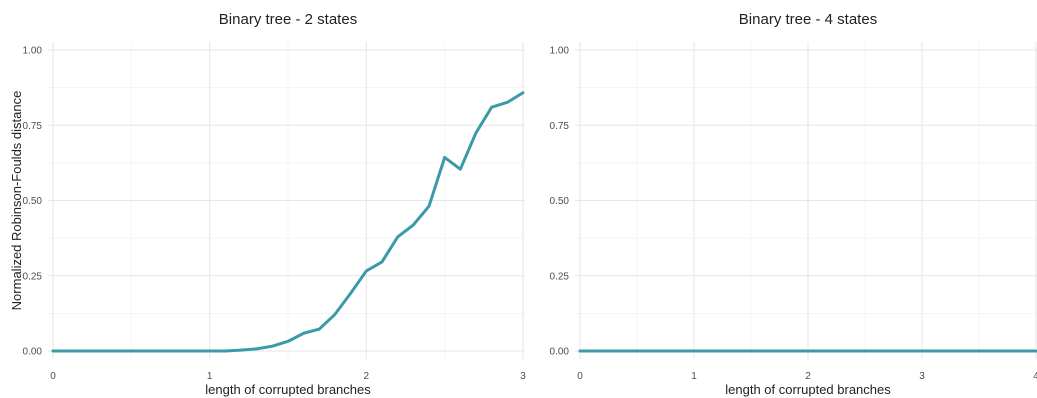  I want to click on x-tick-label: 4, so click(1035, 376).